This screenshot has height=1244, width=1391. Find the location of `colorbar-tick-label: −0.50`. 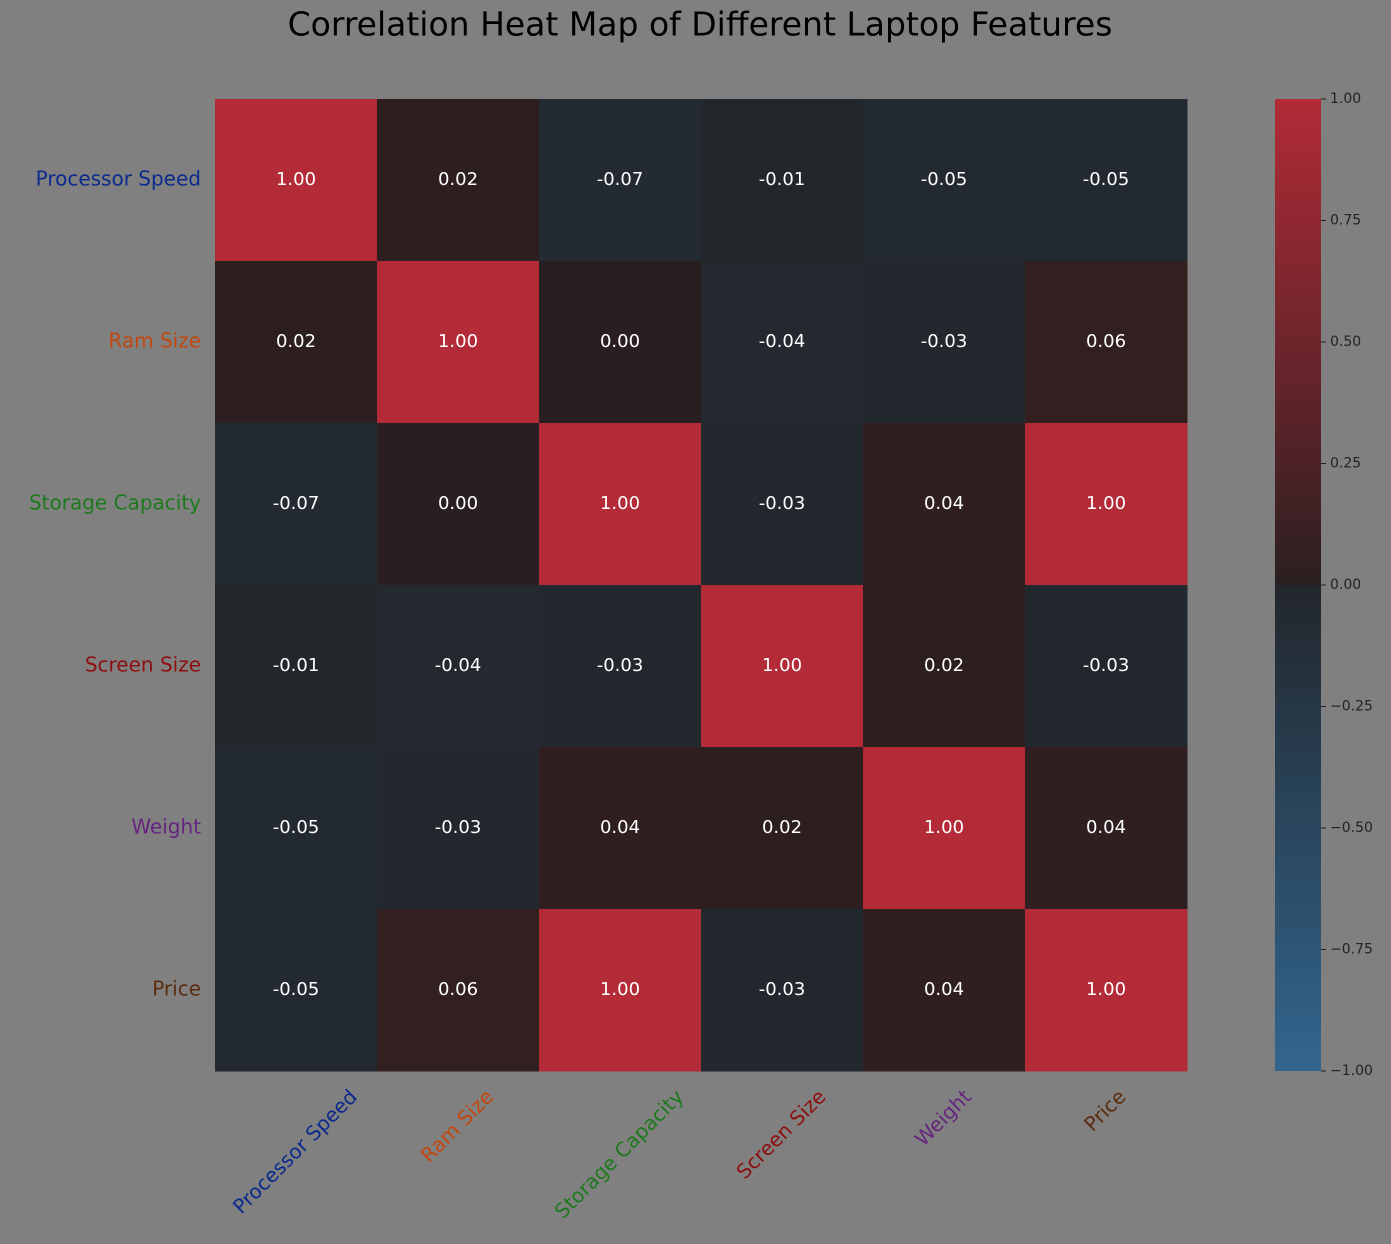

colorbar-tick-label: −0.50 is located at coordinates (1351, 828).